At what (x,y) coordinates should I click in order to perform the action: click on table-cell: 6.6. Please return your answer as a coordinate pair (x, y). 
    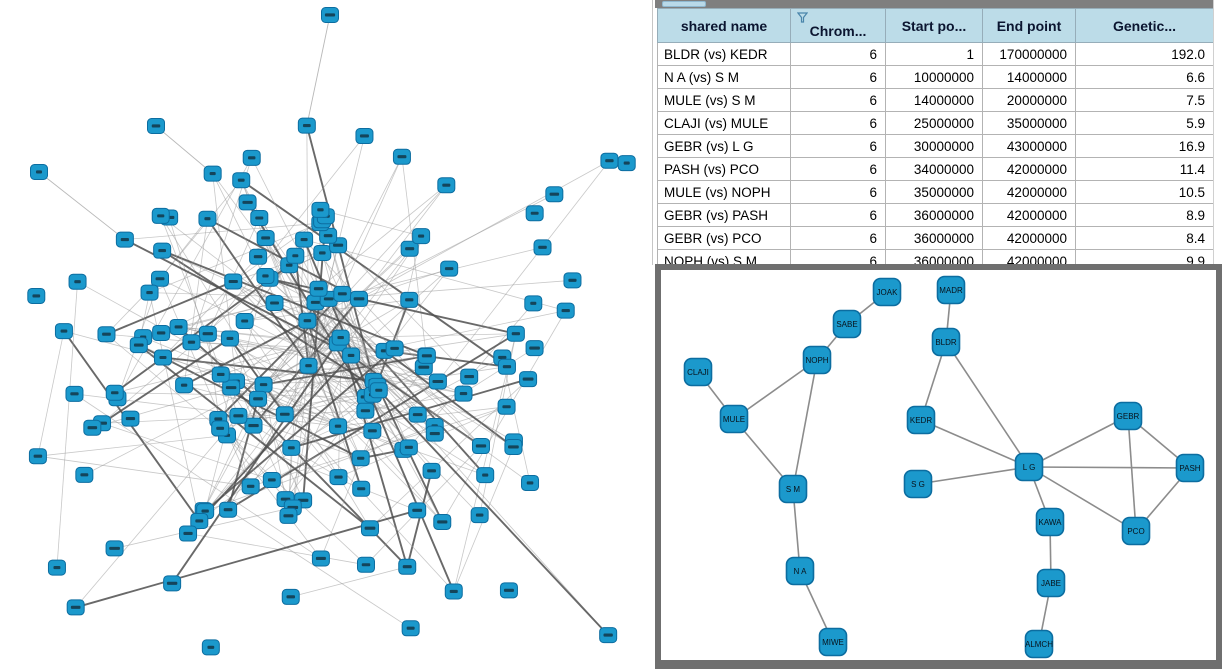
    Looking at the image, I should click on (1144, 77).